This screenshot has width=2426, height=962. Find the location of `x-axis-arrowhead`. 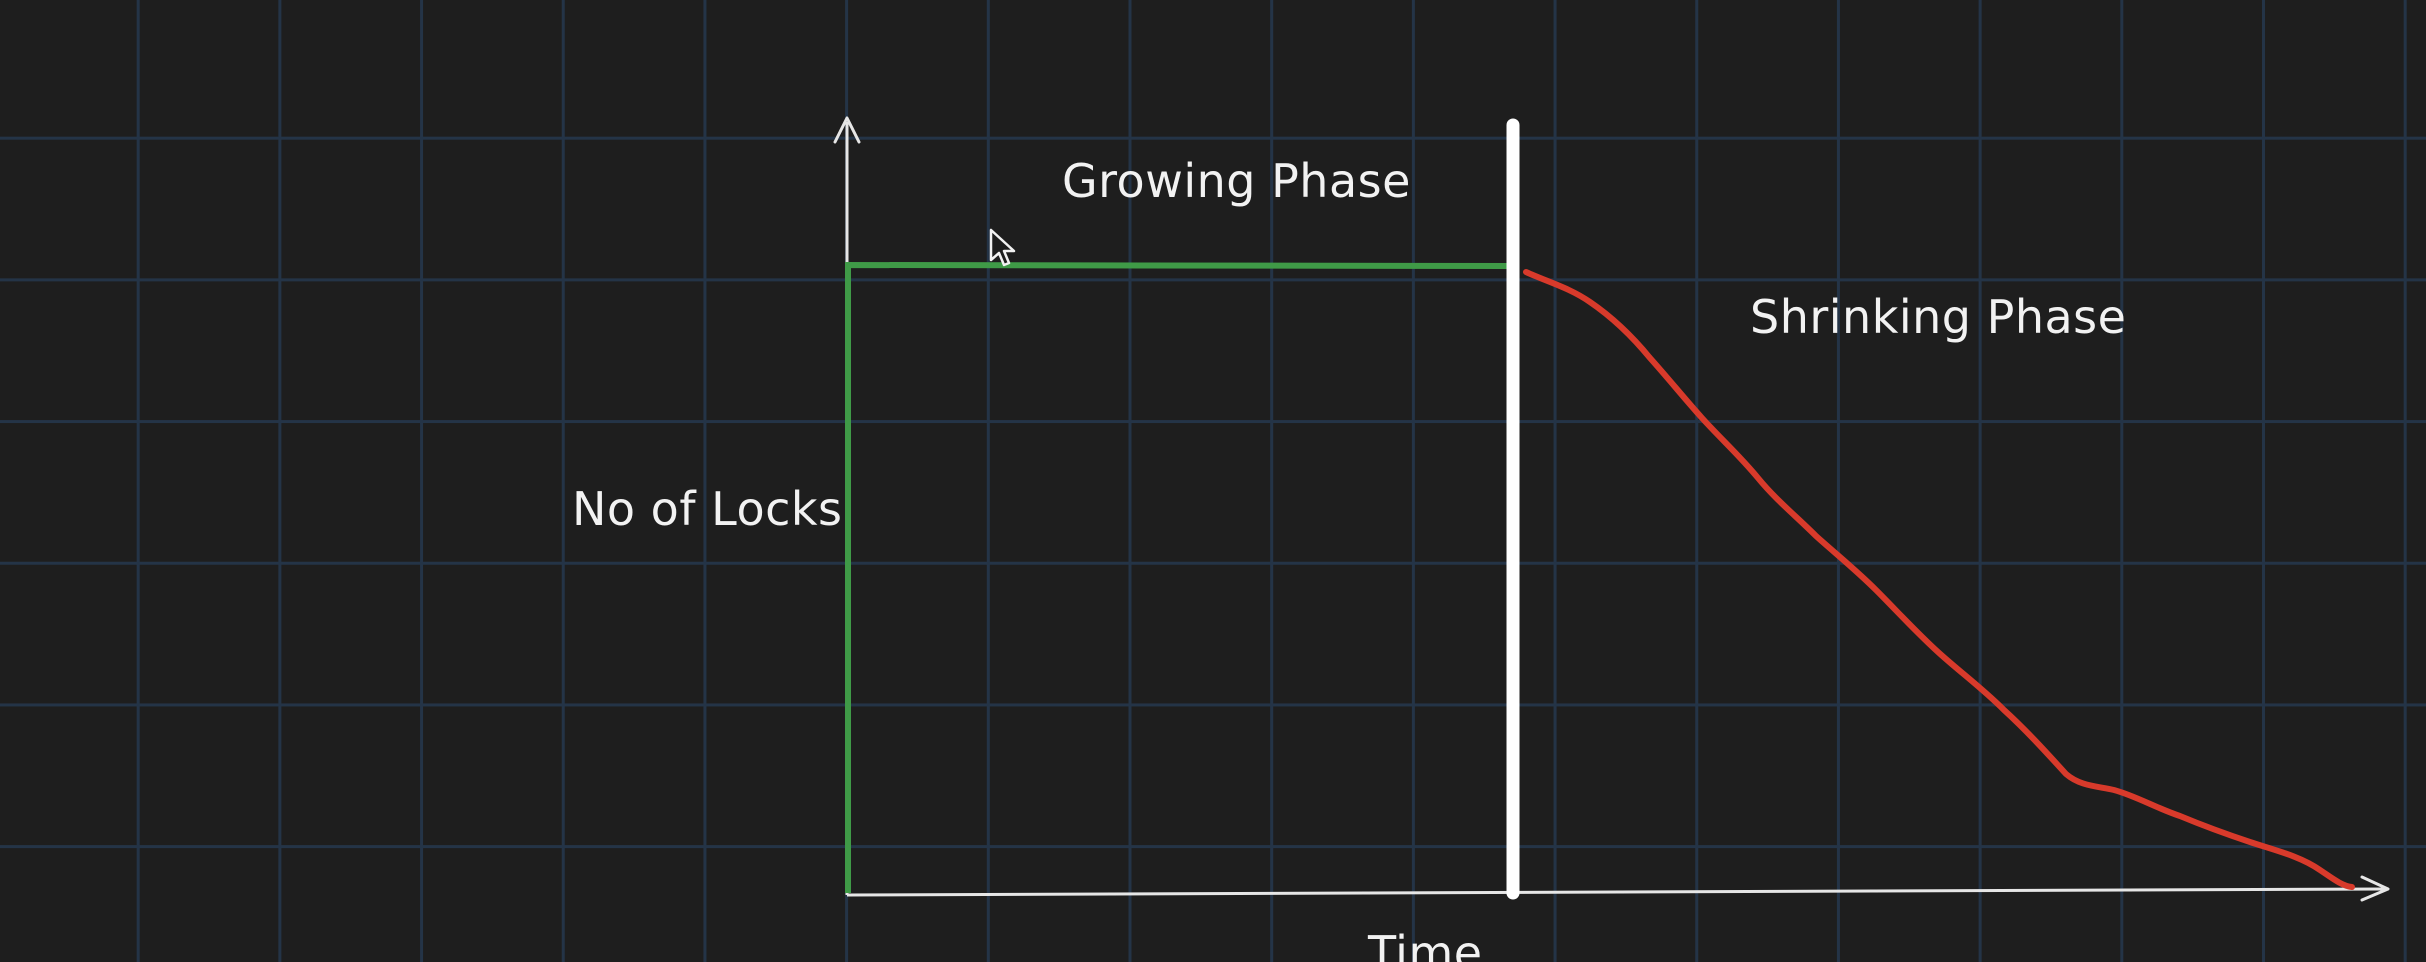

x-axis-arrowhead is located at coordinates (2375, 888).